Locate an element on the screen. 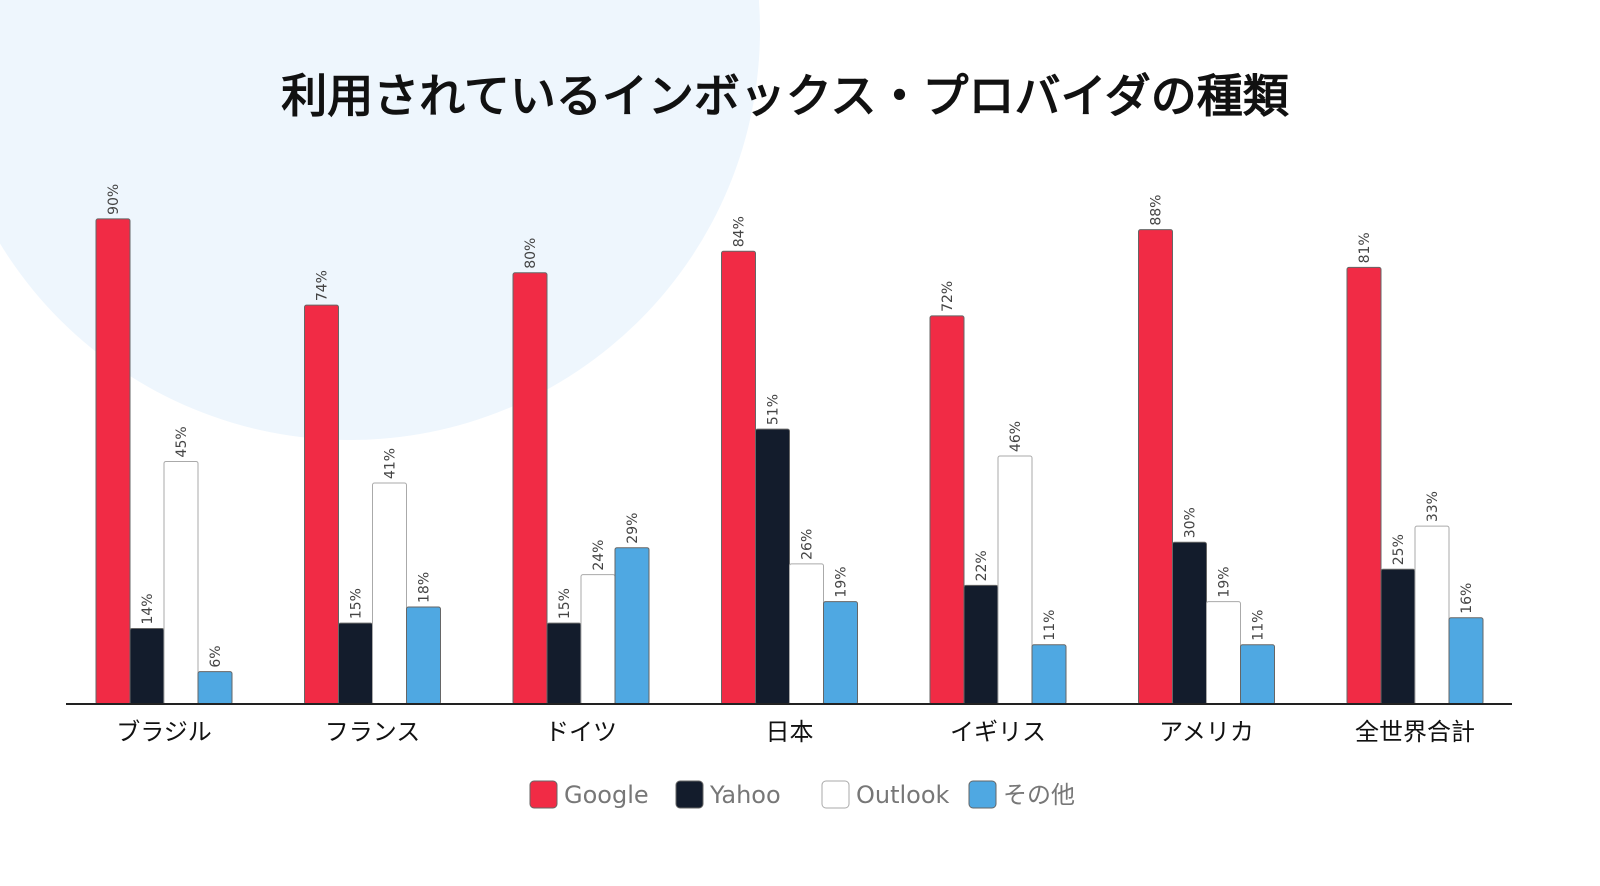 This screenshot has width=1600, height=886. category-label: イギリス is located at coordinates (998, 732).